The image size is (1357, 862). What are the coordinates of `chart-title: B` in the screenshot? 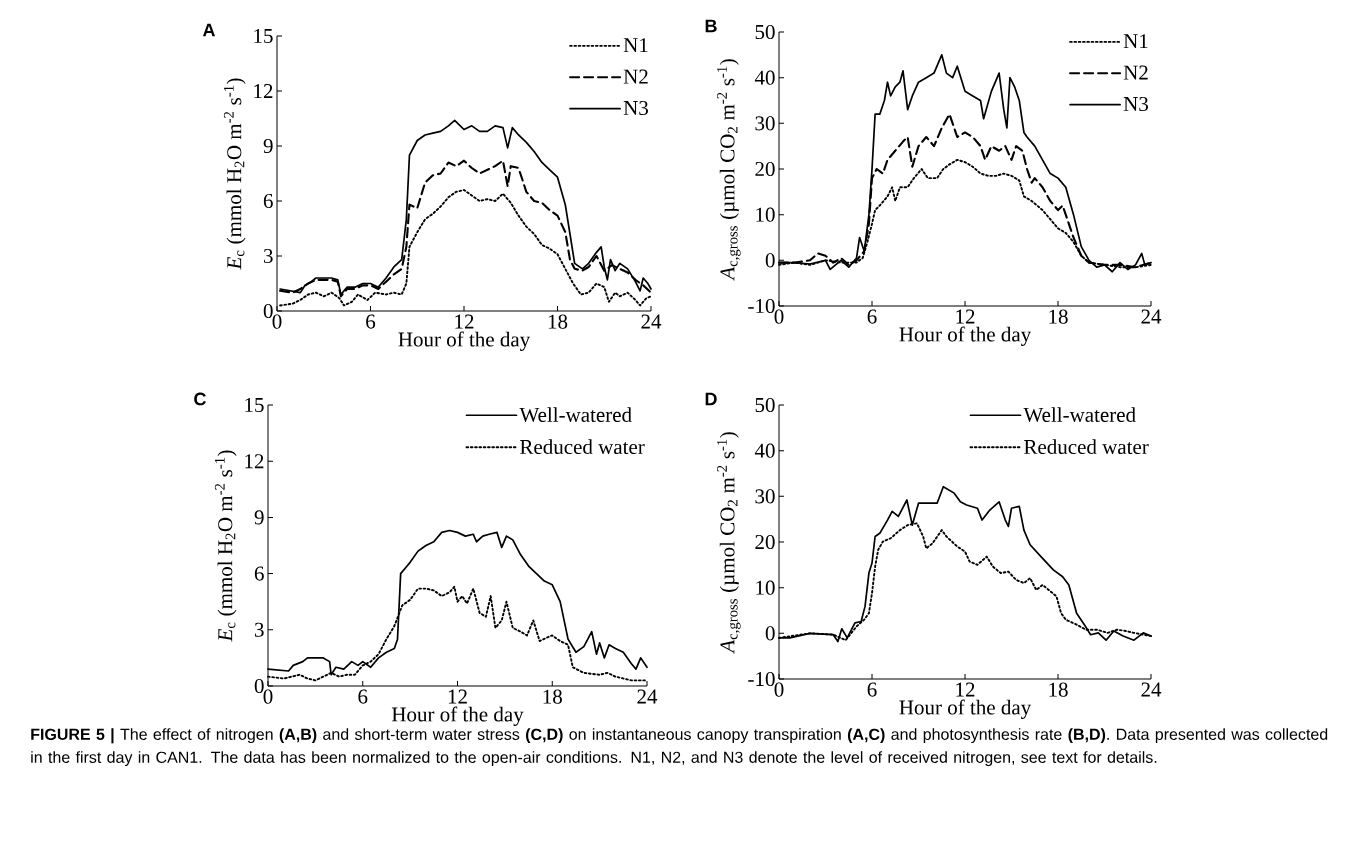 It's located at (711, 26).